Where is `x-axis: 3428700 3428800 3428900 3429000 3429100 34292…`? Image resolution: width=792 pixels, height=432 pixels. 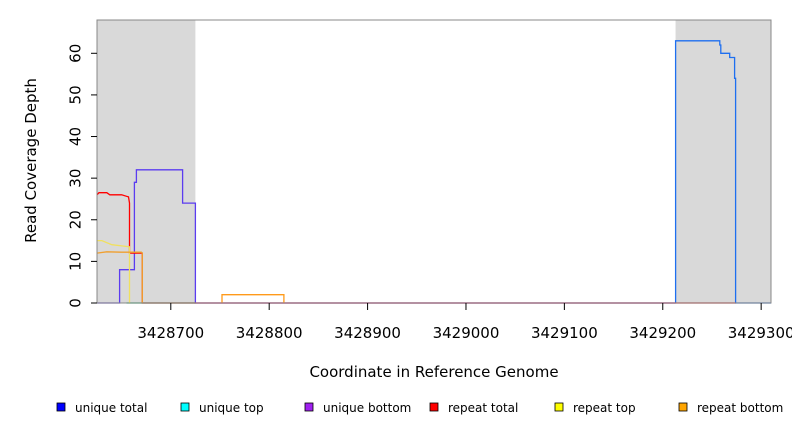 x-axis: 3428700 3428800 3428900 3429000 3429100 34292… is located at coordinates (464, 322).